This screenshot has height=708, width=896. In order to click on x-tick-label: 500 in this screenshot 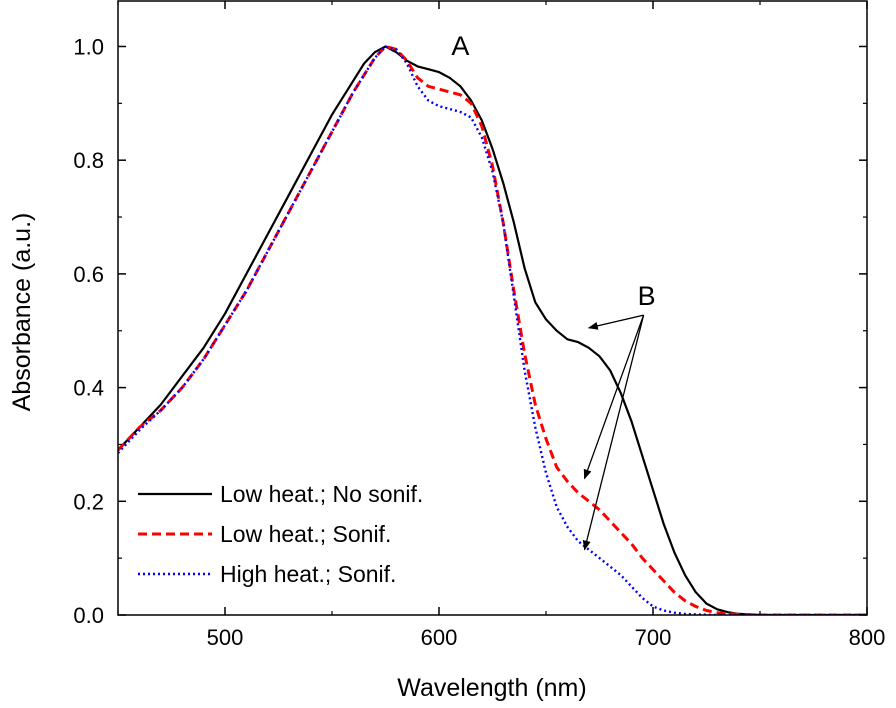, I will do `click(225, 637)`.